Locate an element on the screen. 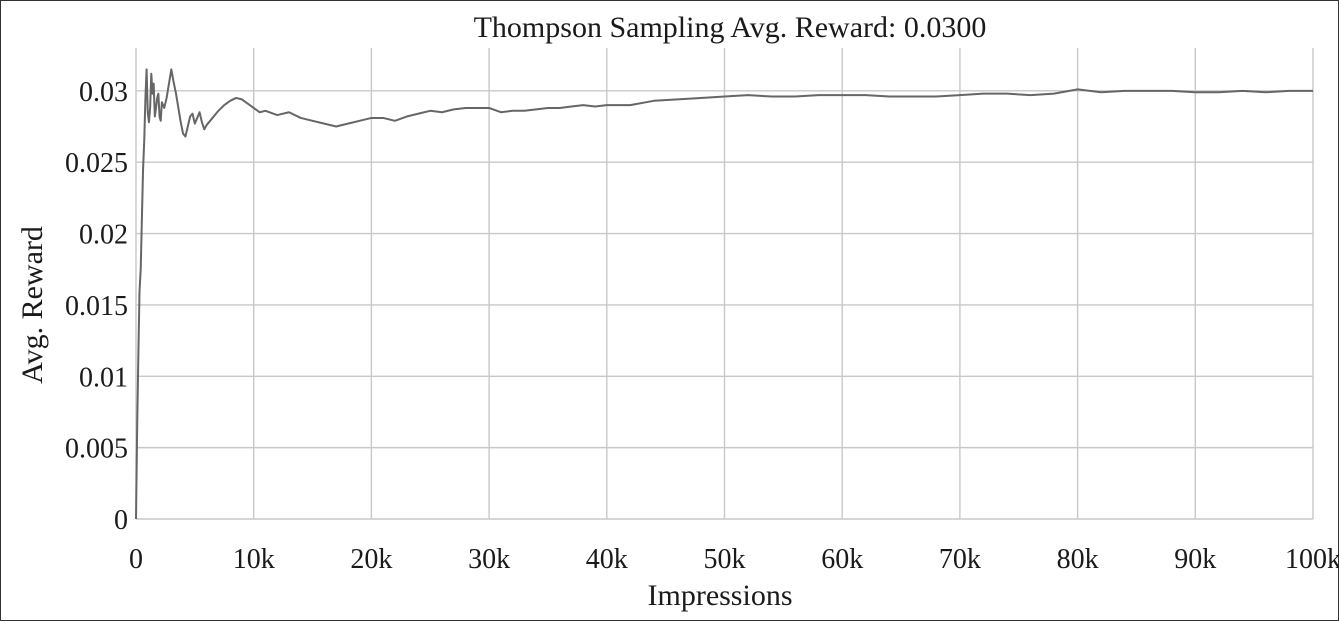 This screenshot has height=621, width=1339. y-tick-label: 0.025 is located at coordinates (96, 163).